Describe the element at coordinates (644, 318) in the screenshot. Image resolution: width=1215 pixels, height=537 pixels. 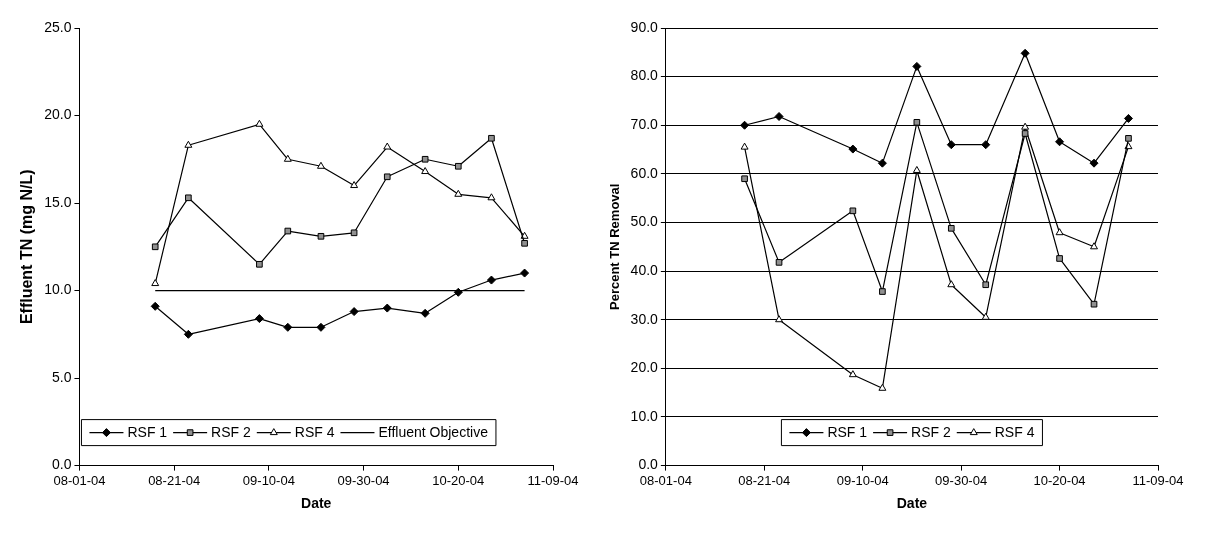
I see `y-tick-label: 30.0` at that location.